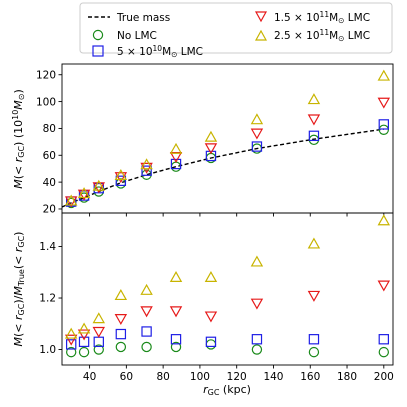  Describe the element at coordinates (49, 183) in the screenshot. I see `y-tick-label: 40` at that location.